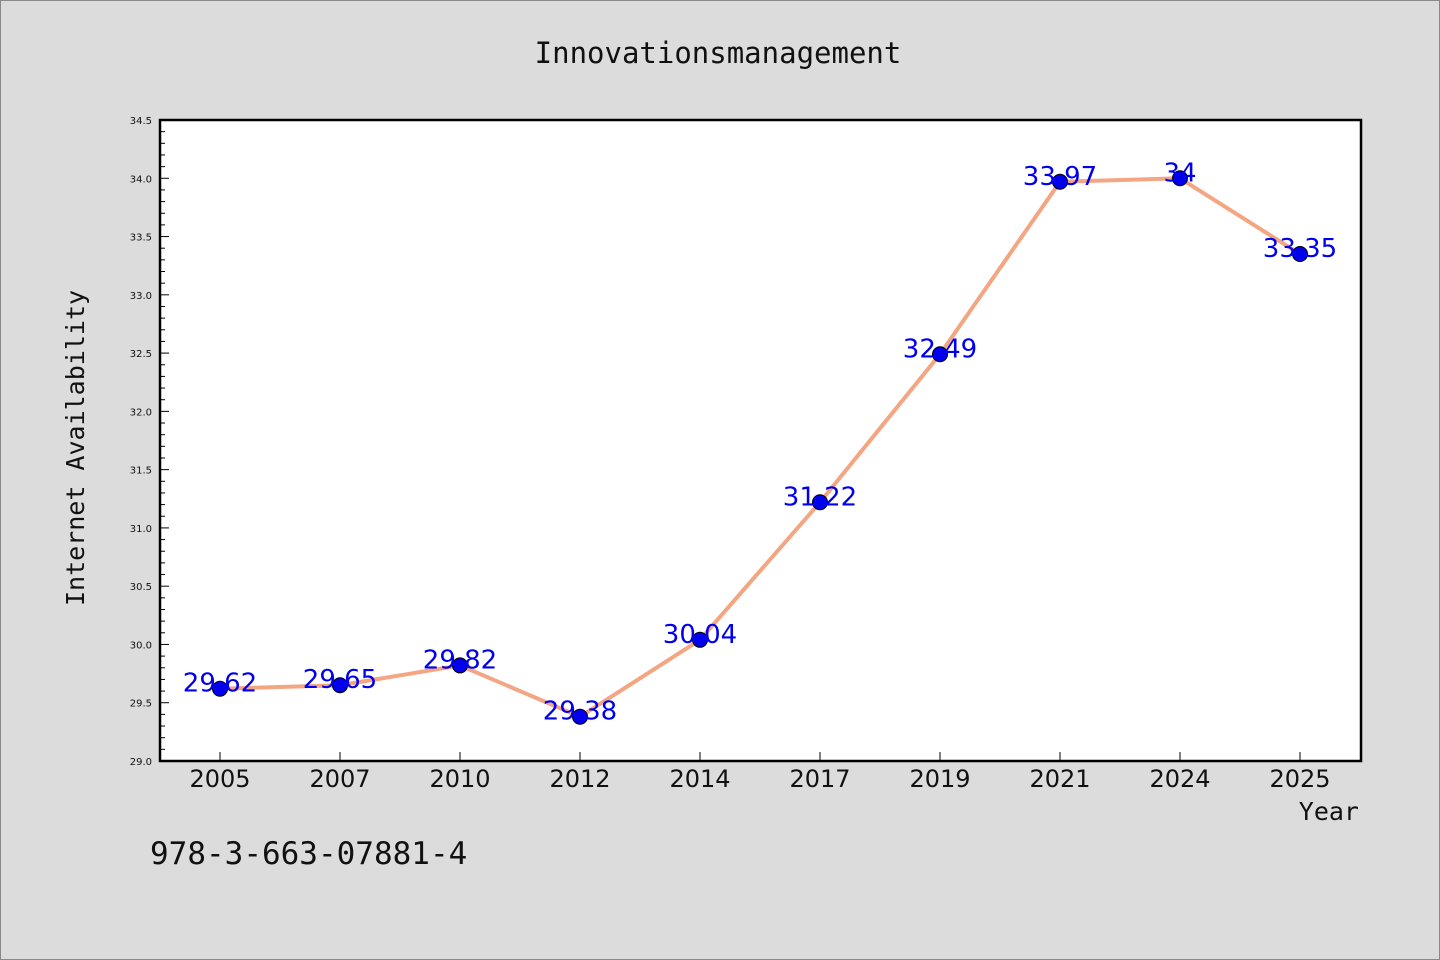 Image resolution: width=1440 pixels, height=960 pixels. Describe the element at coordinates (141, 354) in the screenshot. I see `y-tick-label: 32.5` at that location.